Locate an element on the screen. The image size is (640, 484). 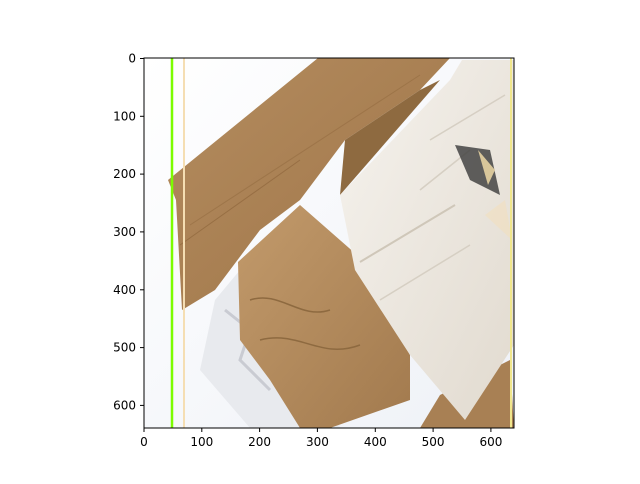
x-tick-label: 400 is located at coordinates (375, 442).